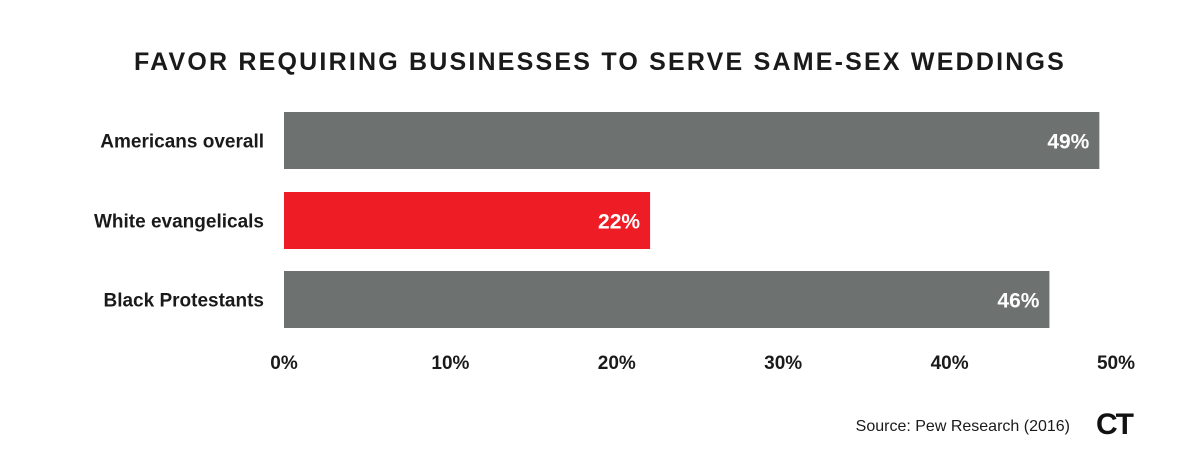  Describe the element at coordinates (1018, 301) in the screenshot. I see `data-label-2: 46%` at that location.